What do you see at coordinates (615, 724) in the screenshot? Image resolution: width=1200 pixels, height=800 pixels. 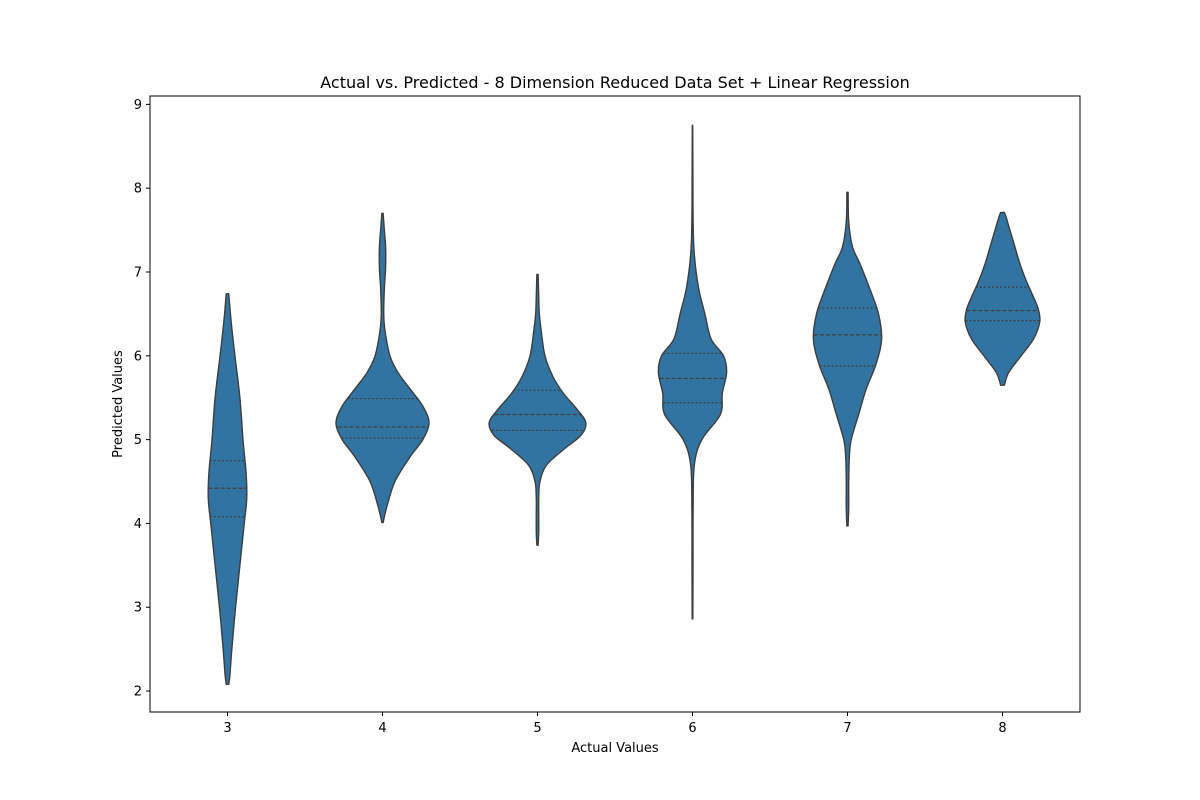 I see `x-axis-ticks: 3 4 5 6 7 8` at bounding box center [615, 724].